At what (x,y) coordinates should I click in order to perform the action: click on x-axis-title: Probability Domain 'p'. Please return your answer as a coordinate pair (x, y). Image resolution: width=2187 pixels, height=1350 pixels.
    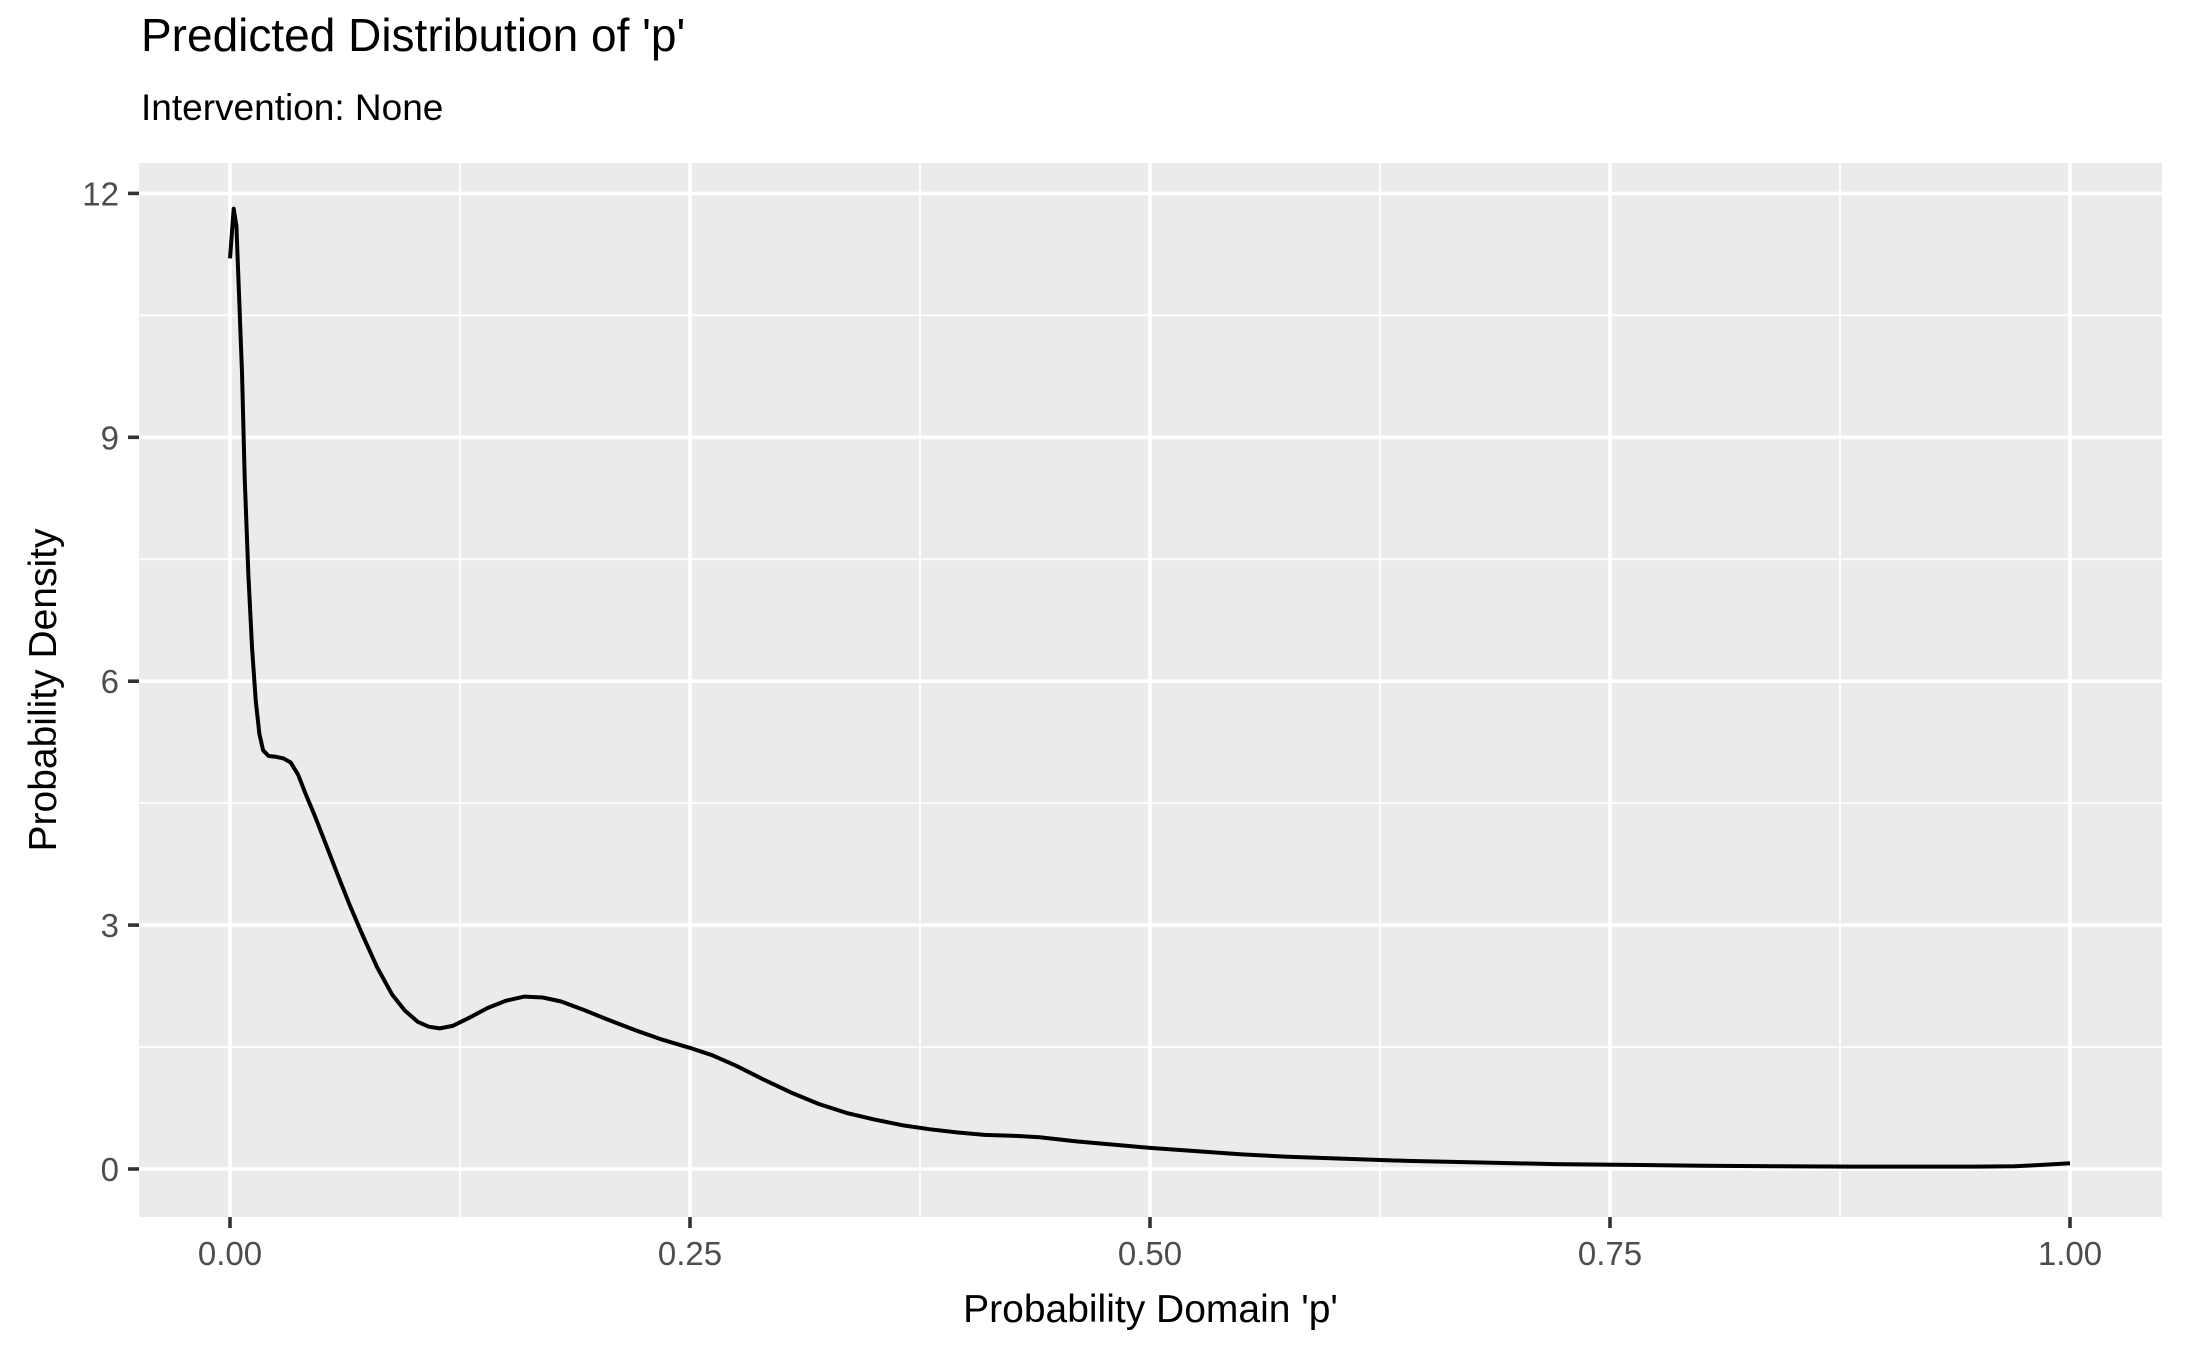
    Looking at the image, I should click on (1150, 1309).